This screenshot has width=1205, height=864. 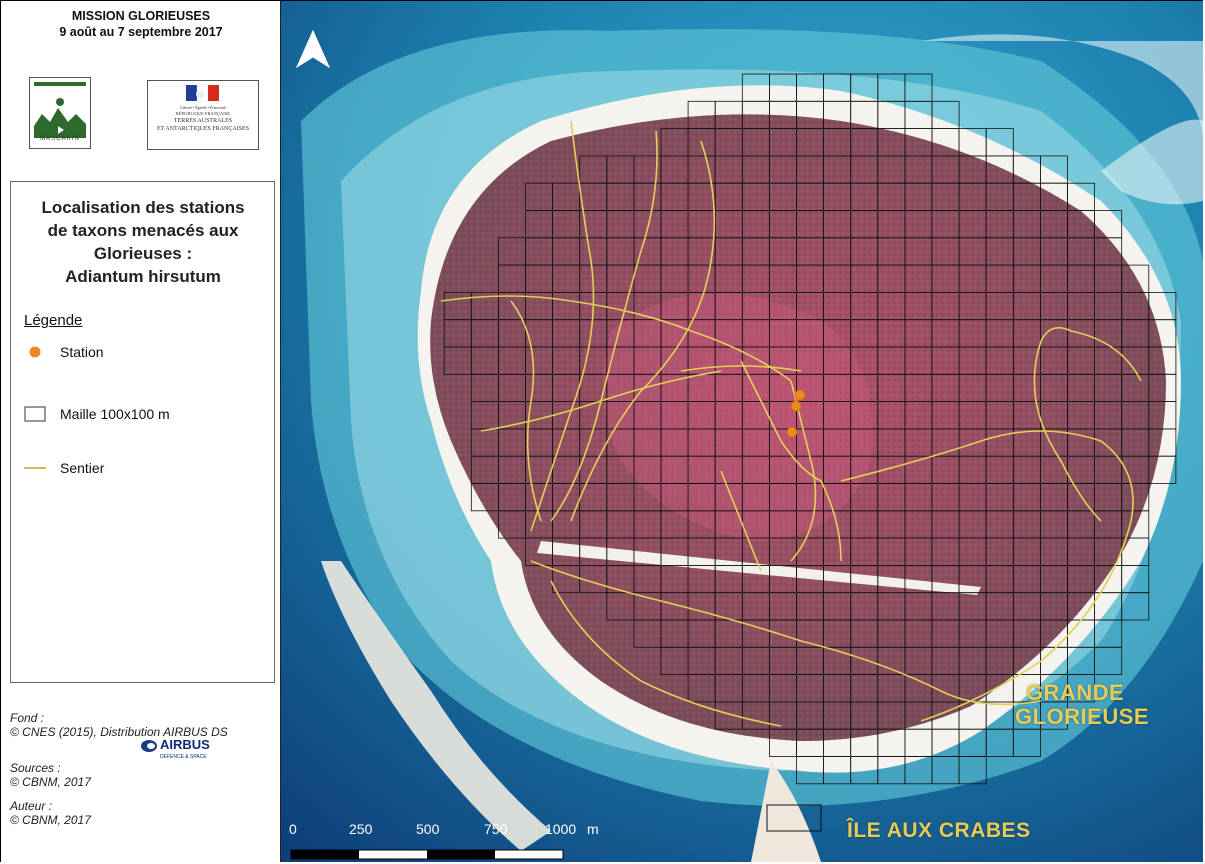 I want to click on stations-layer, so click(x=796, y=413).